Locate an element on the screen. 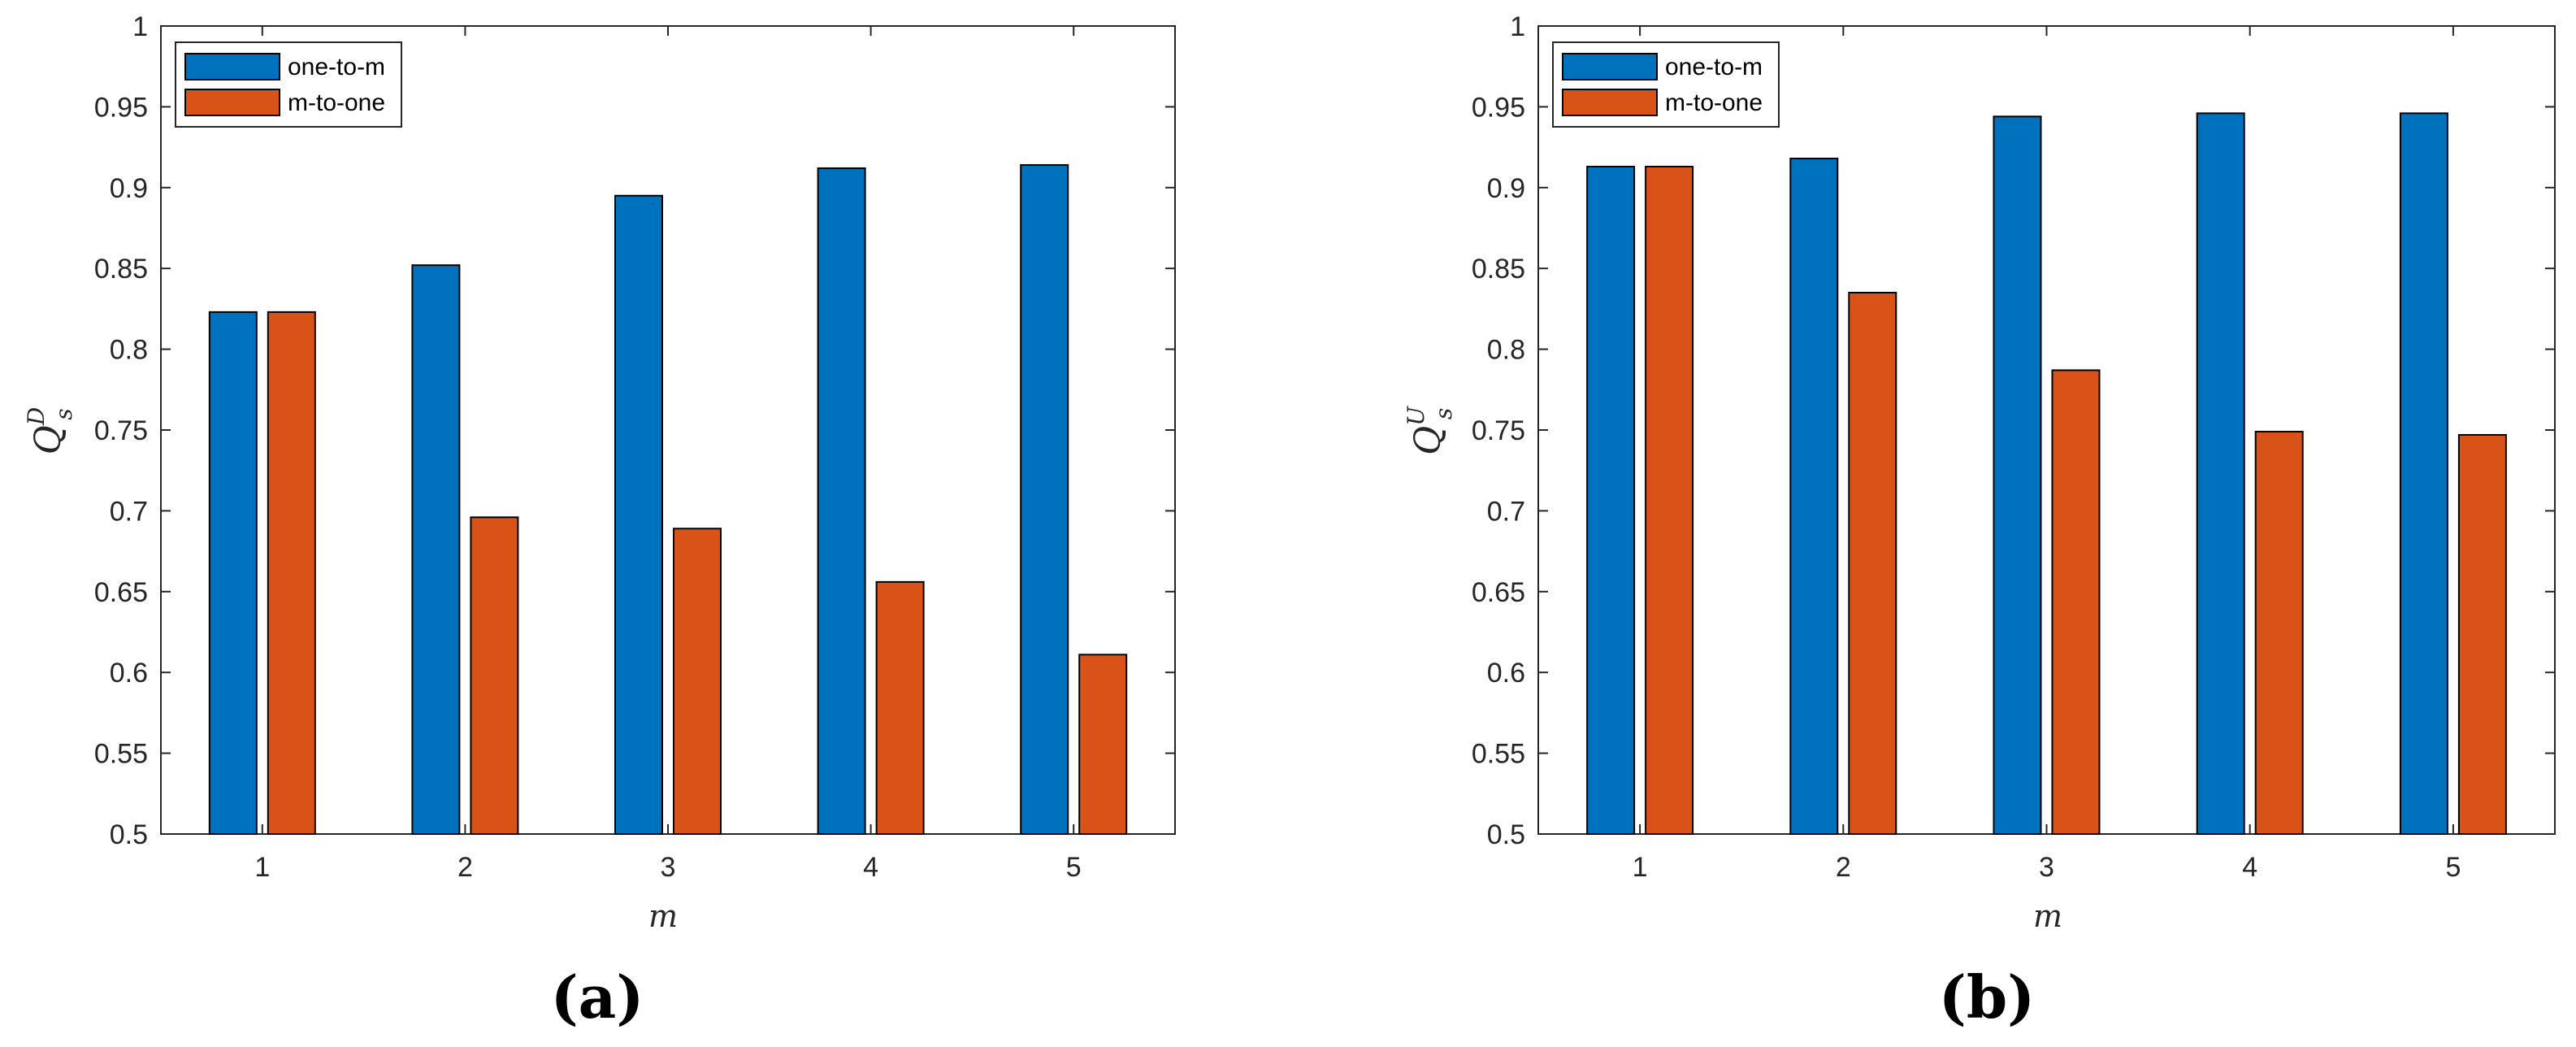  svg-text: QUs is located at coordinates (1430, 430).